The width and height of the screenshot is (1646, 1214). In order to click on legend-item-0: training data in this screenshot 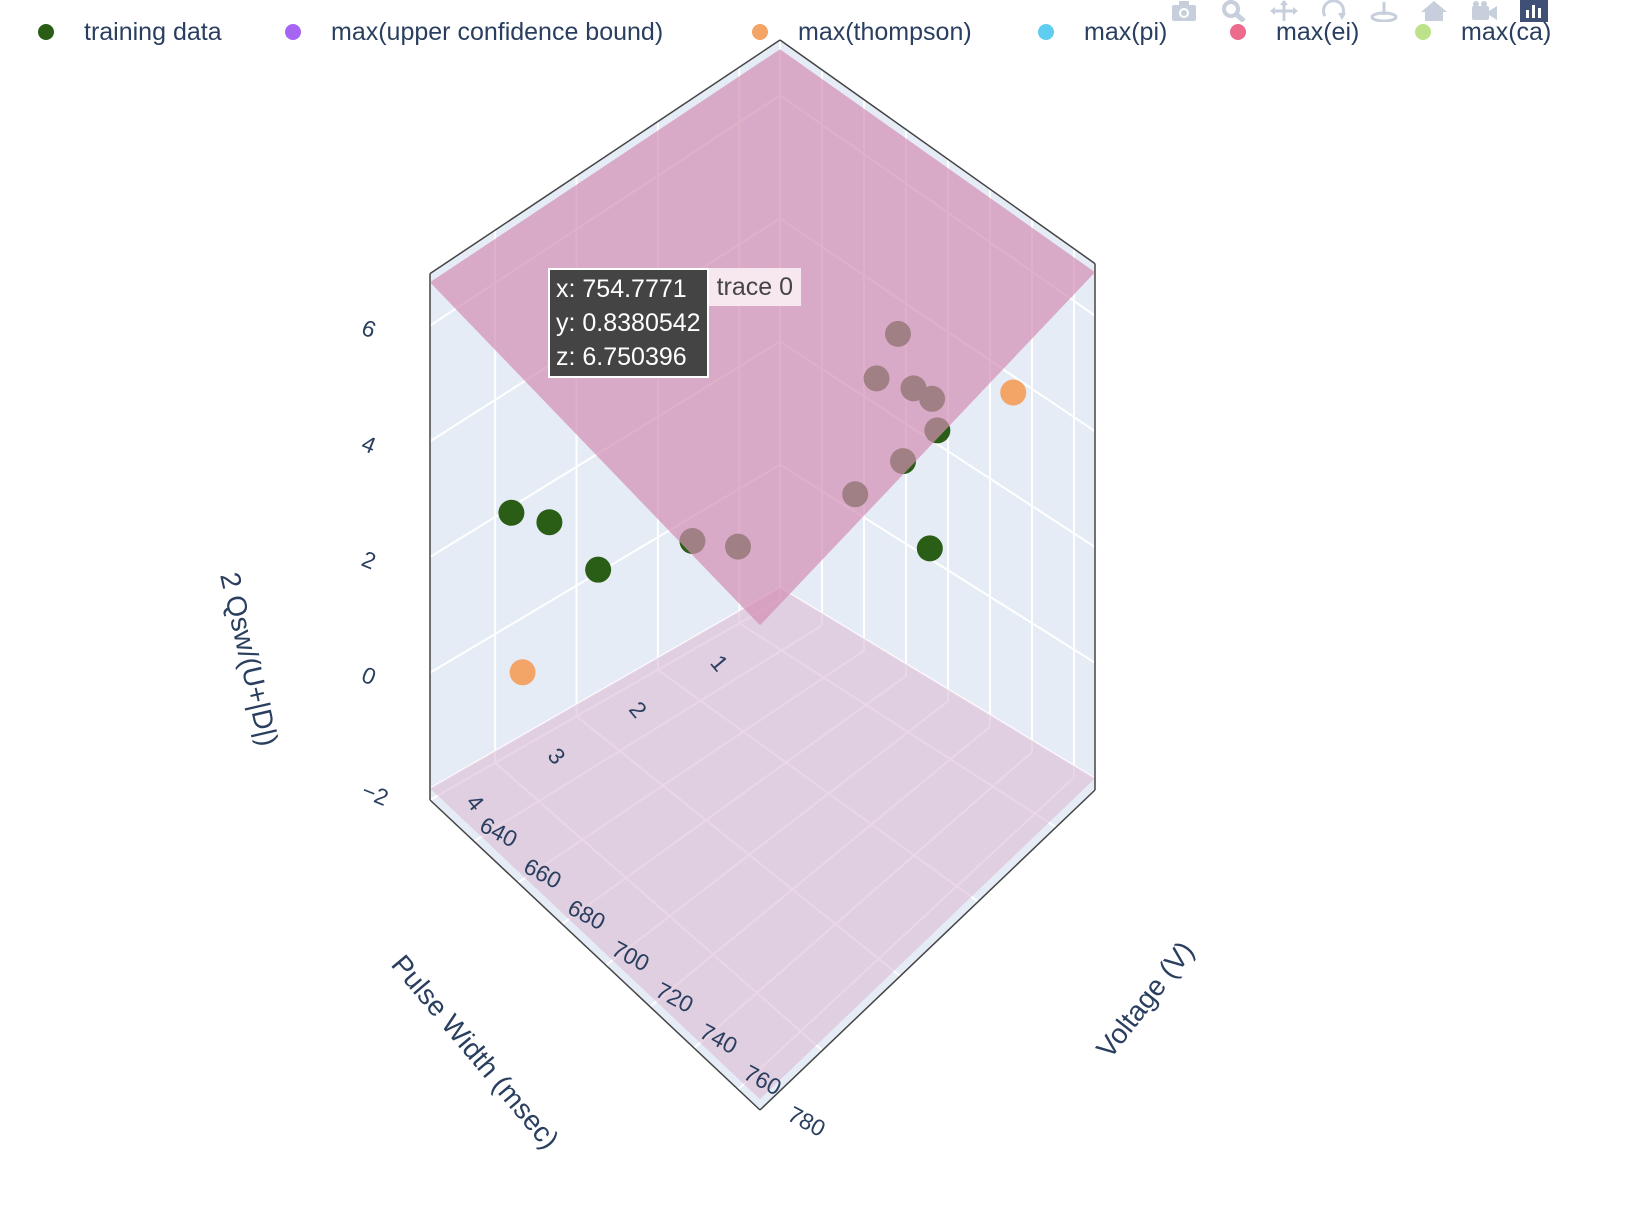, I will do `click(130, 32)`.